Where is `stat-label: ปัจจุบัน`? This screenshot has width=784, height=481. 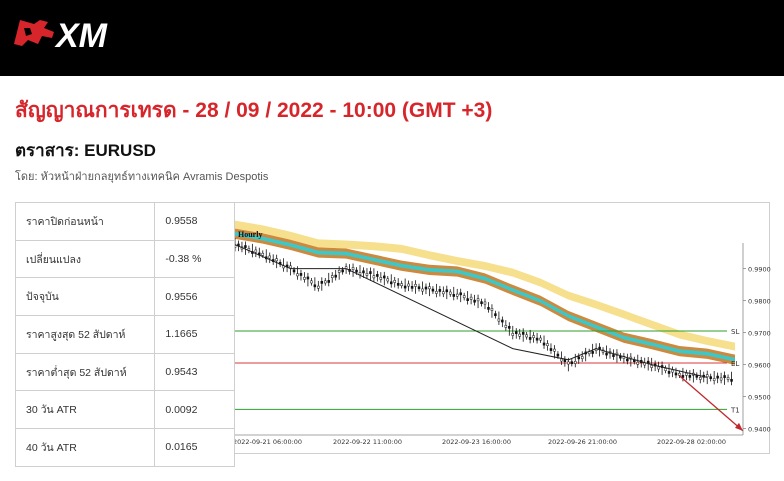 stat-label: ปัจจุบัน is located at coordinates (85, 297).